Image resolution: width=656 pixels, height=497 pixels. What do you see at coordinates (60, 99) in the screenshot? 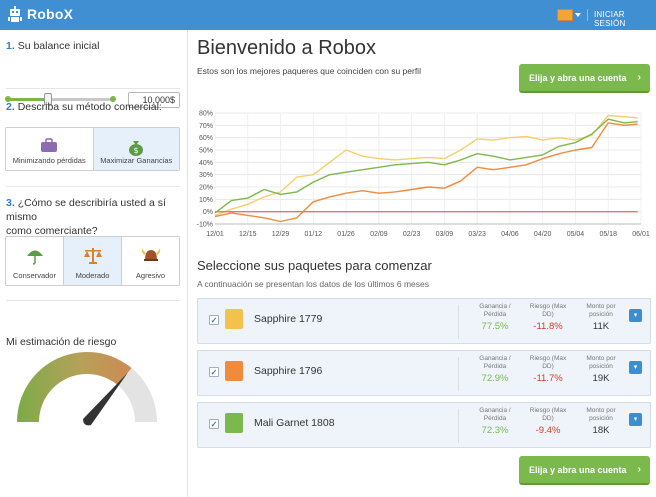
I see `balance-slider` at bounding box center [60, 99].